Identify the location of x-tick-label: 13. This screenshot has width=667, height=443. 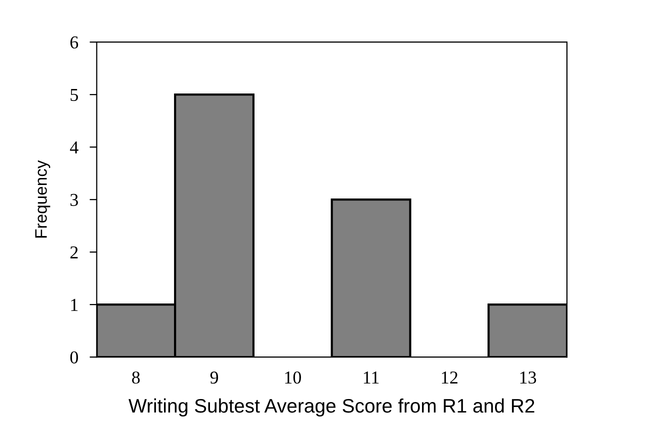
(528, 378).